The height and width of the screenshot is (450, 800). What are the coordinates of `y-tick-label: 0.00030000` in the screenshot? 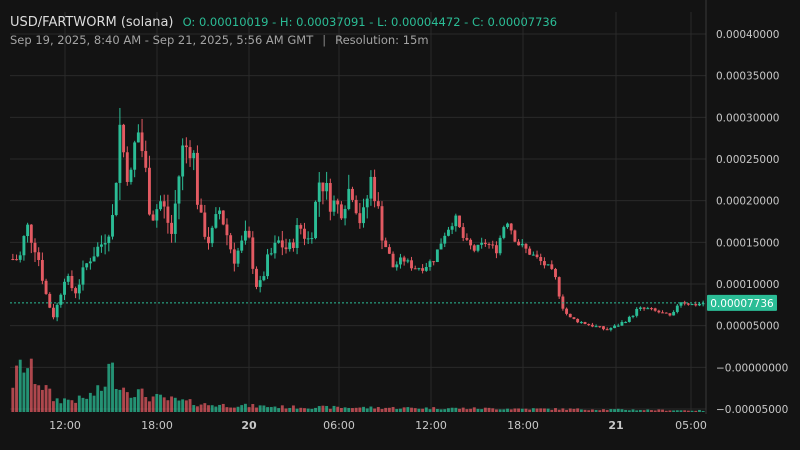 It's located at (747, 118).